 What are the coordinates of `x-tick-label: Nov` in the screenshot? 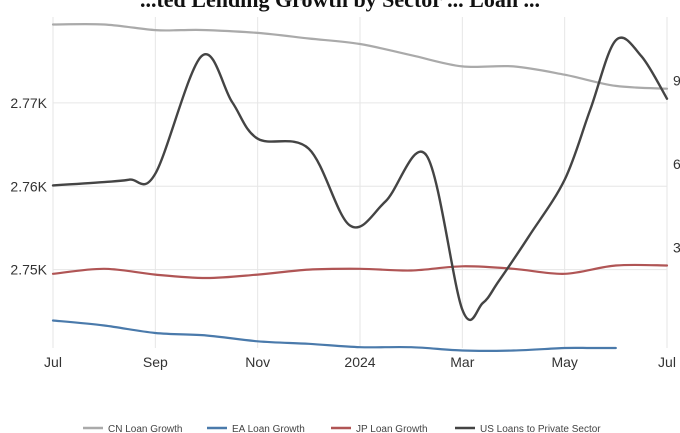 It's located at (257, 362).